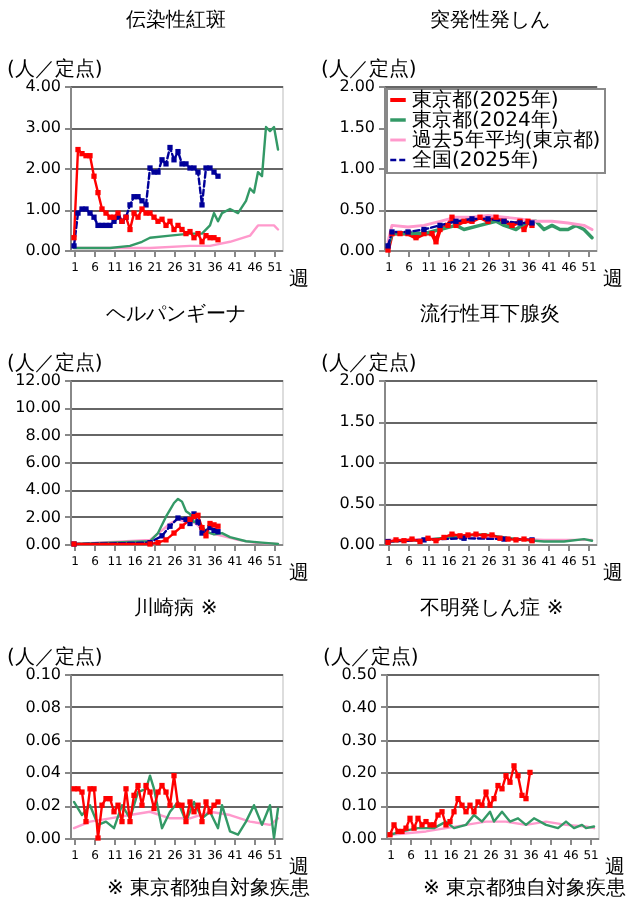 This screenshot has height=904, width=640. Describe the element at coordinates (492, 608) in the screenshot. I see `chart-title: 不明発しん症 ※` at that location.